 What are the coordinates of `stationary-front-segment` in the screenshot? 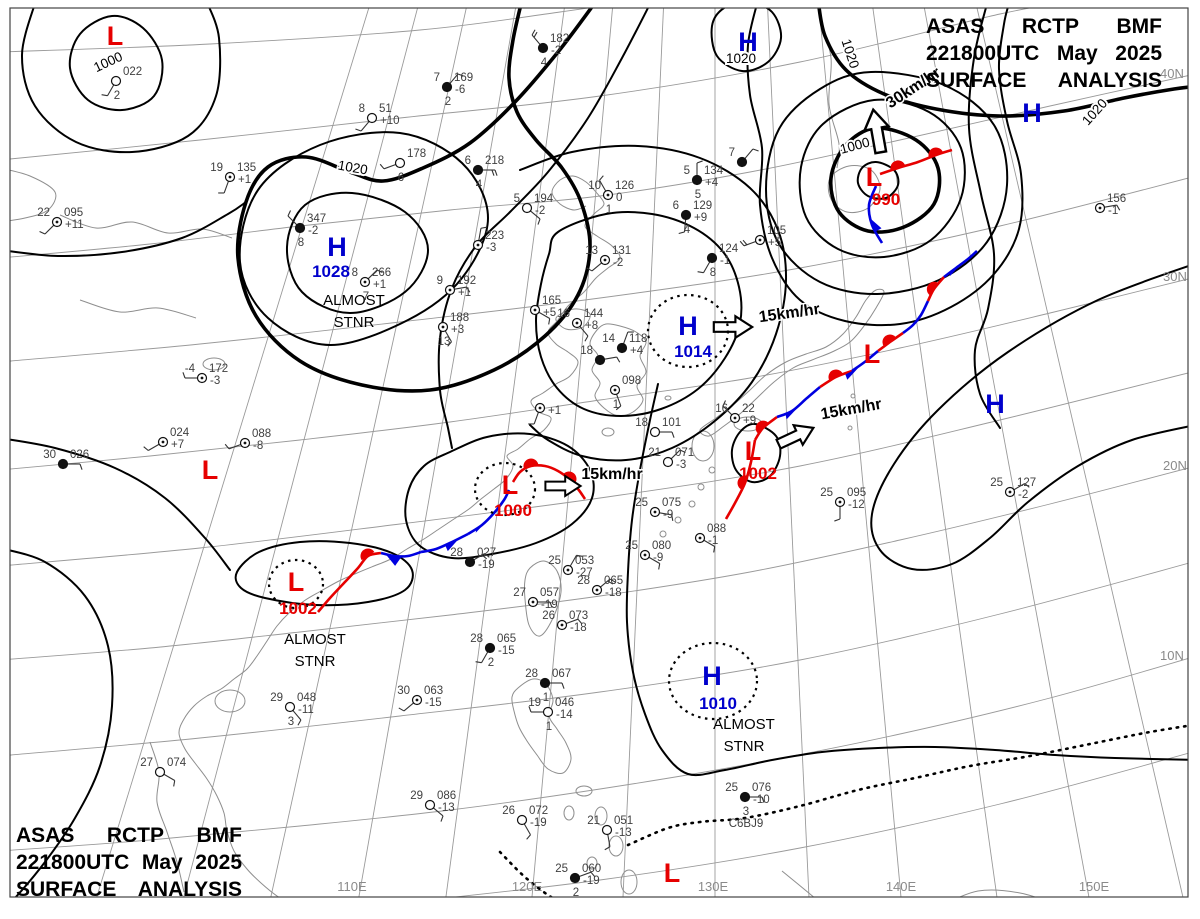 It's located at (960, 264).